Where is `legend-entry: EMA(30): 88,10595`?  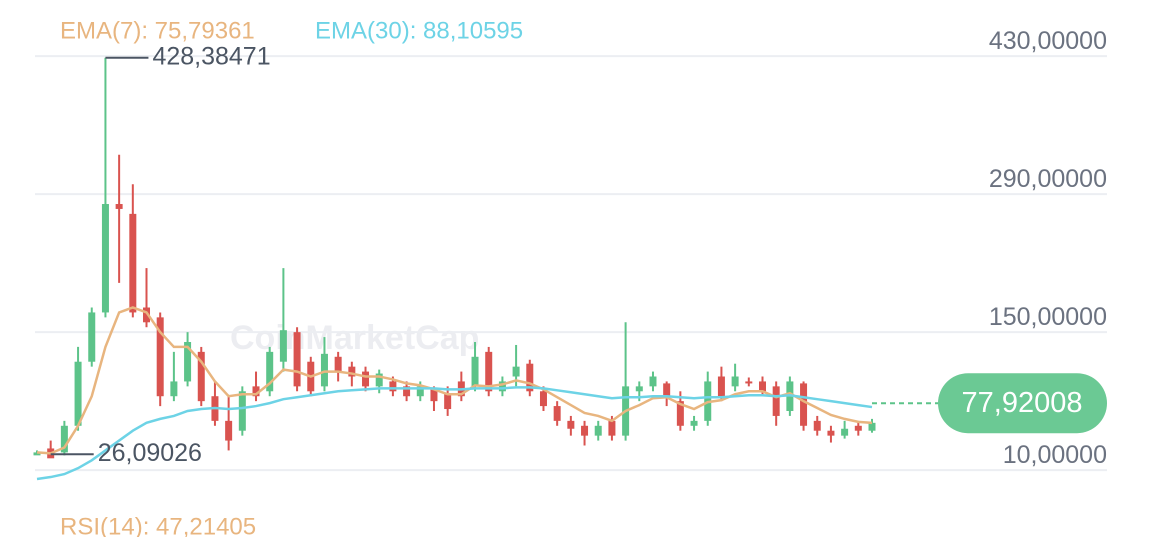
legend-entry: EMA(30): 88,10595 is located at coordinates (419, 30).